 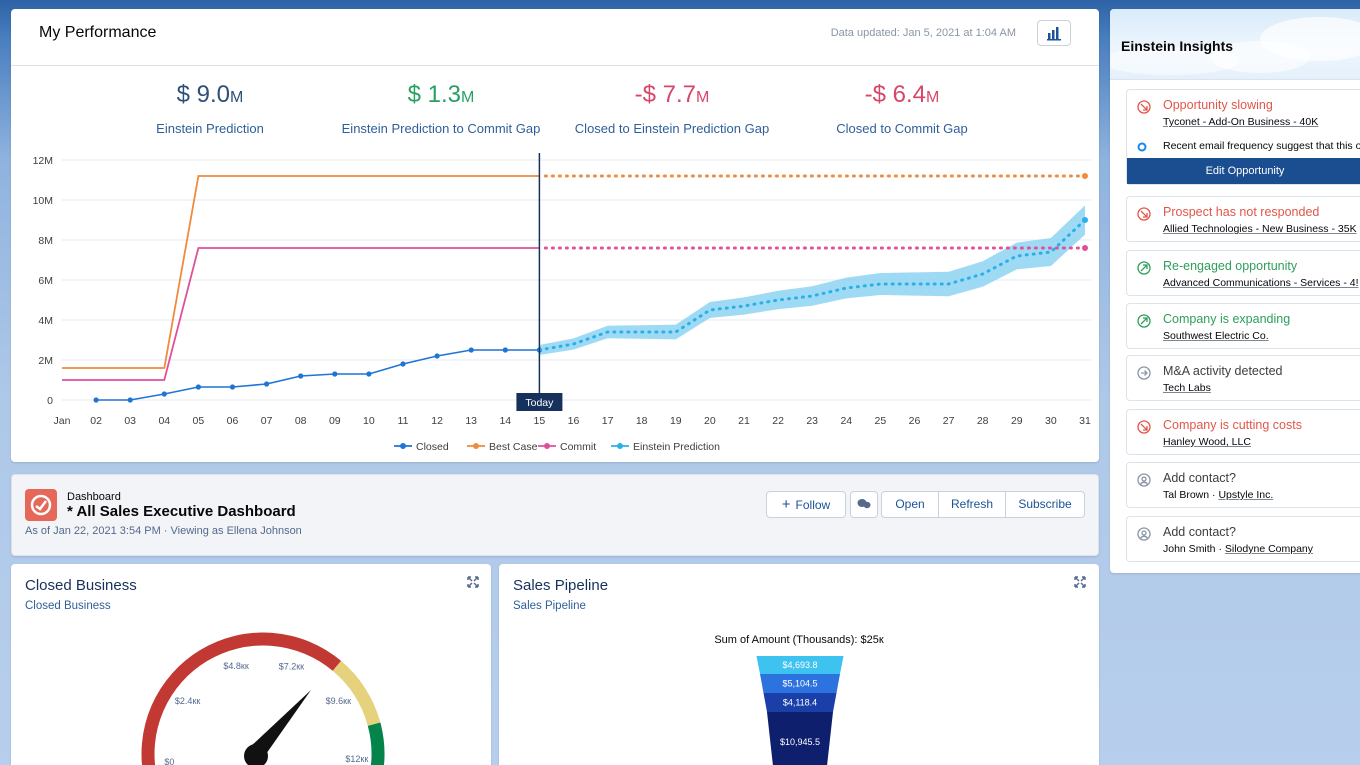 I want to click on subscribe-button: Subscribe, so click(x=1045, y=504).